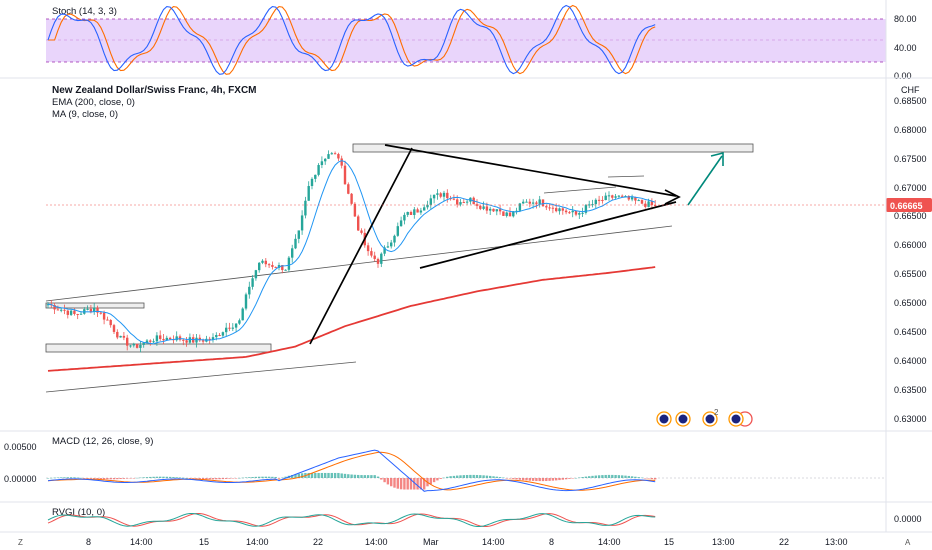 This screenshot has width=932, height=550. I want to click on symbol-title: New Zealand Dollar/Swiss Franc, 4h, FXCM, so click(154, 90).